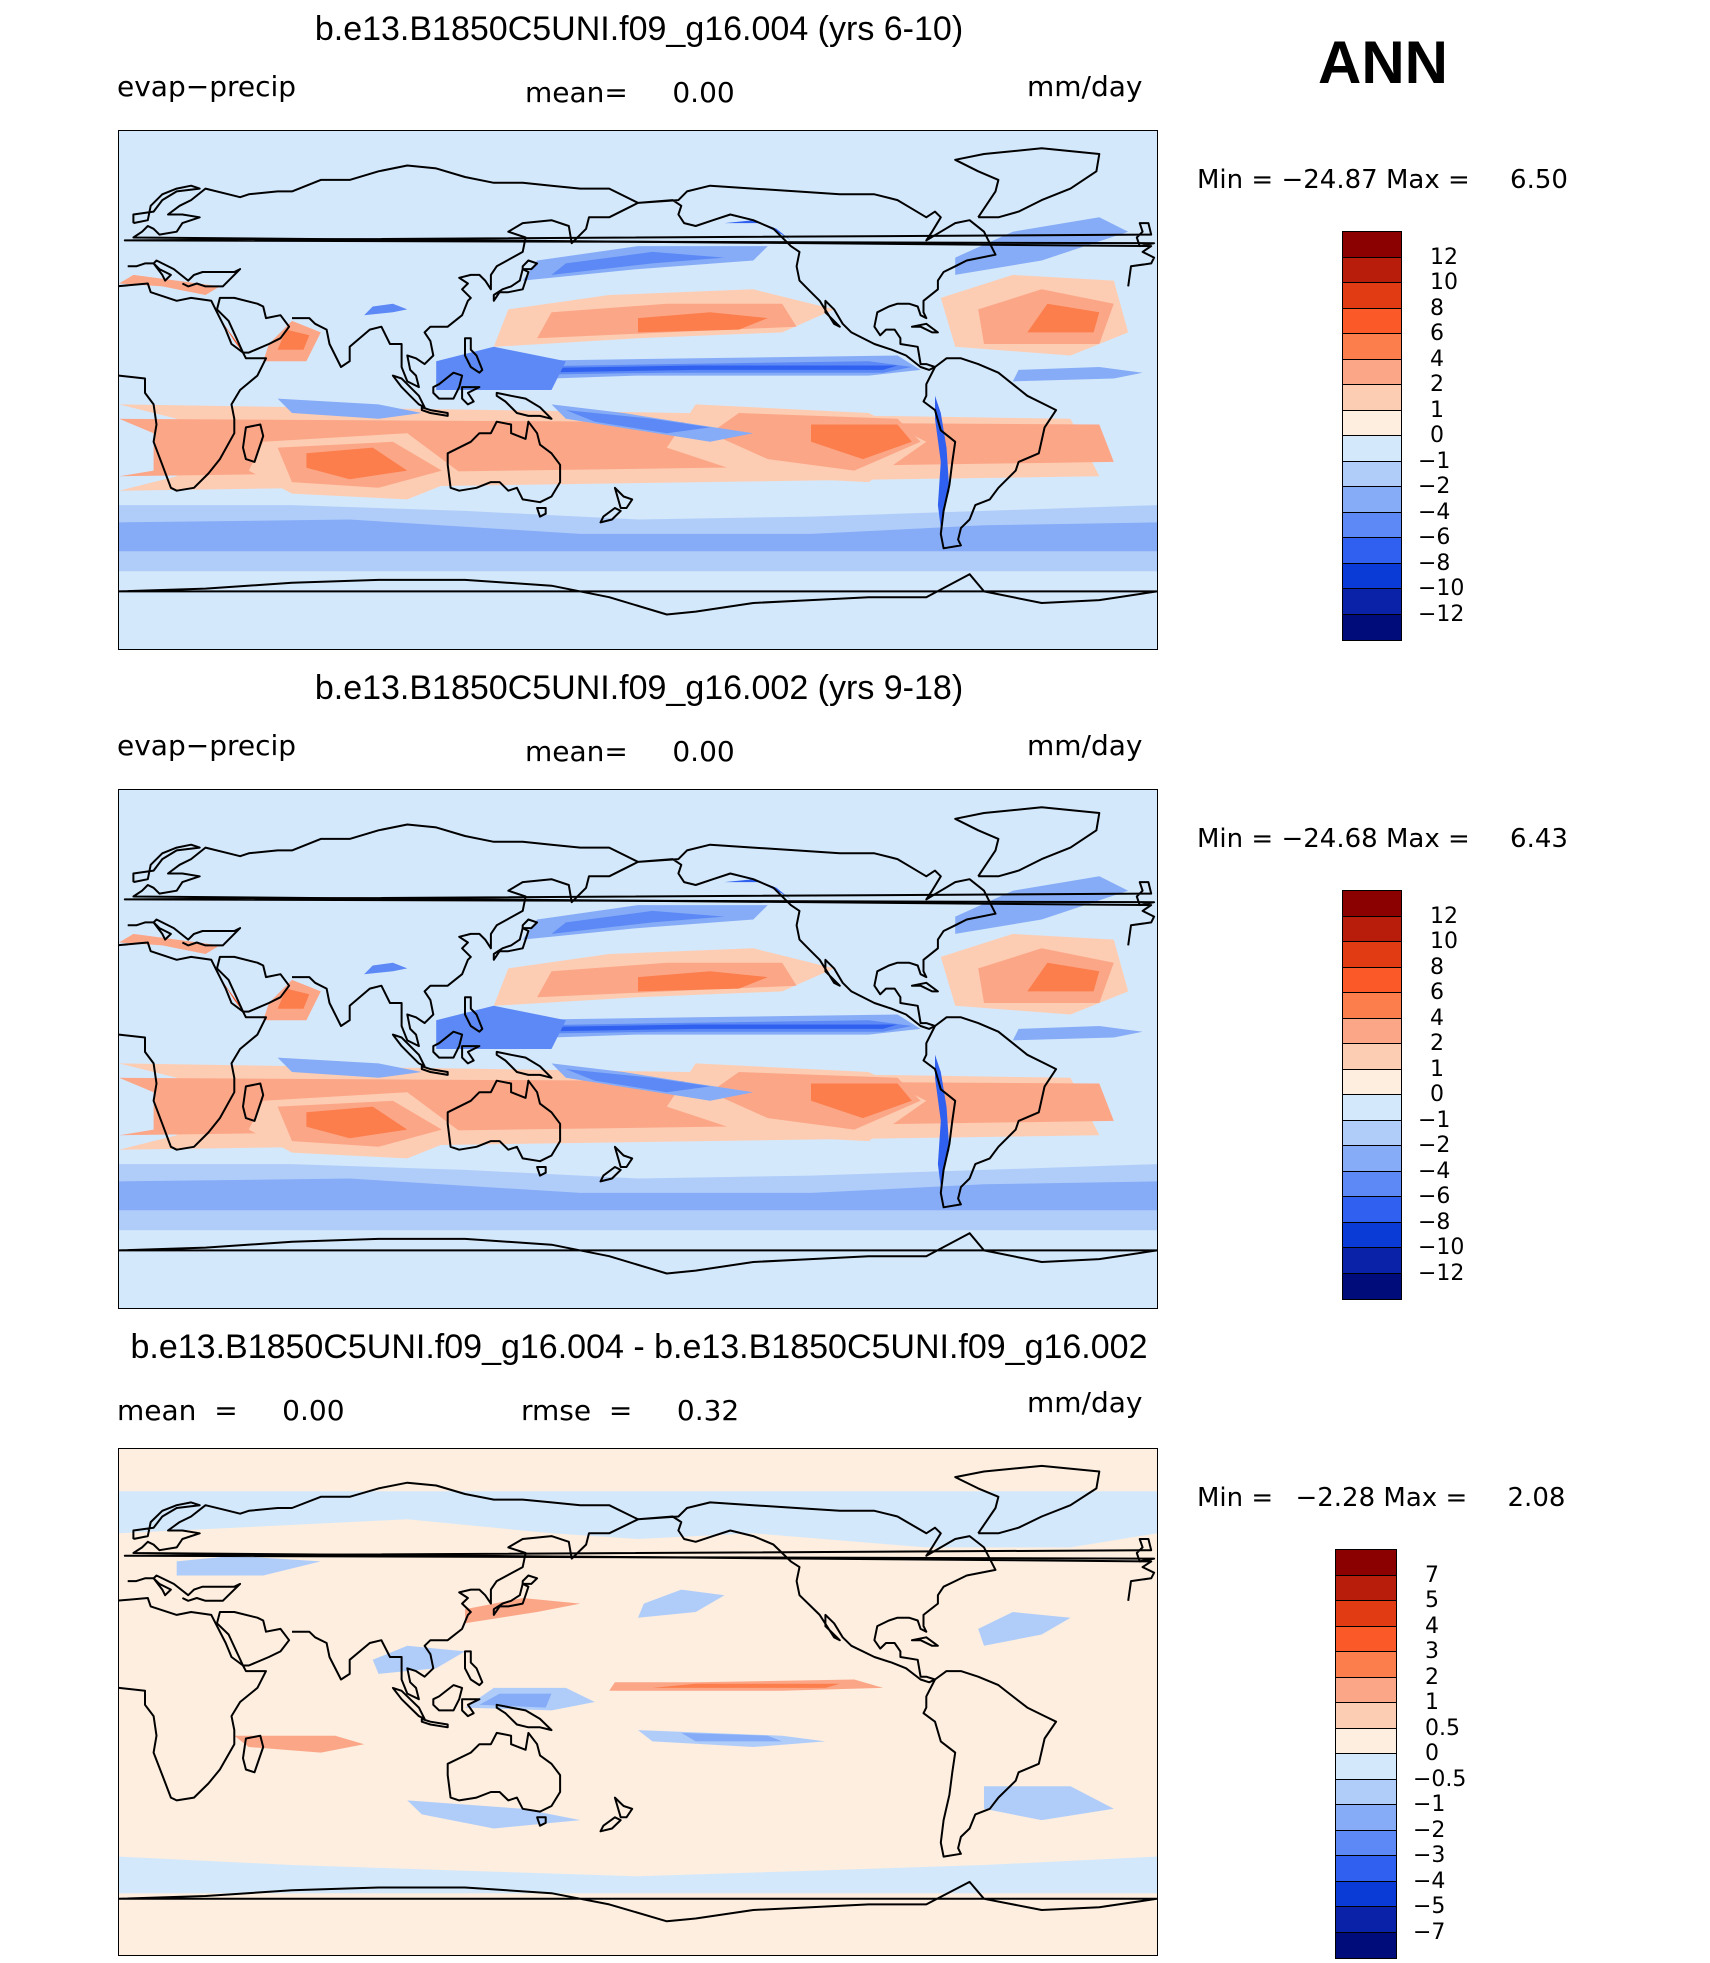 The height and width of the screenshot is (1963, 1710). What do you see at coordinates (1429, 1855) in the screenshot?
I see `colorbar-tick-label: −3` at bounding box center [1429, 1855].